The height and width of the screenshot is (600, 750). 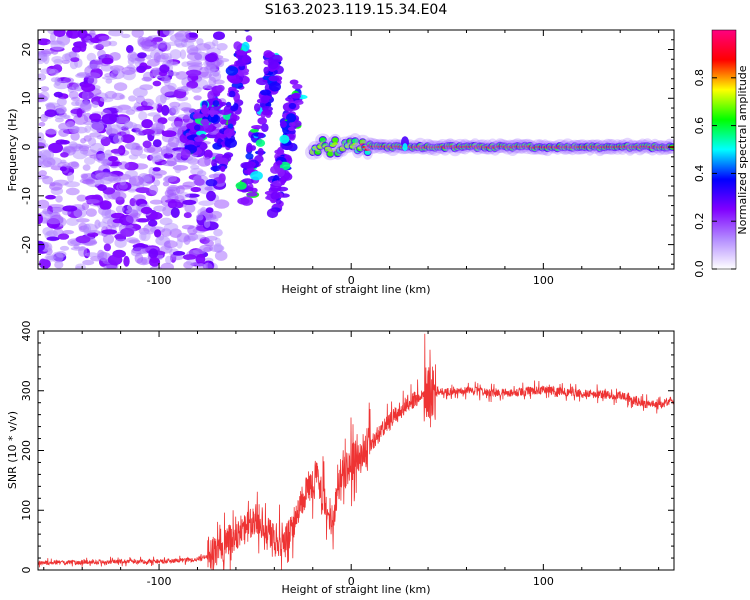 What do you see at coordinates (26, 570) in the screenshot?
I see `snr-y-tick-label: 0` at bounding box center [26, 570].